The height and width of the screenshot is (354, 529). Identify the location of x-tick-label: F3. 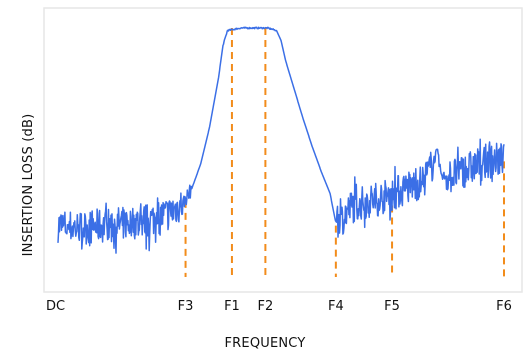
(186, 306).